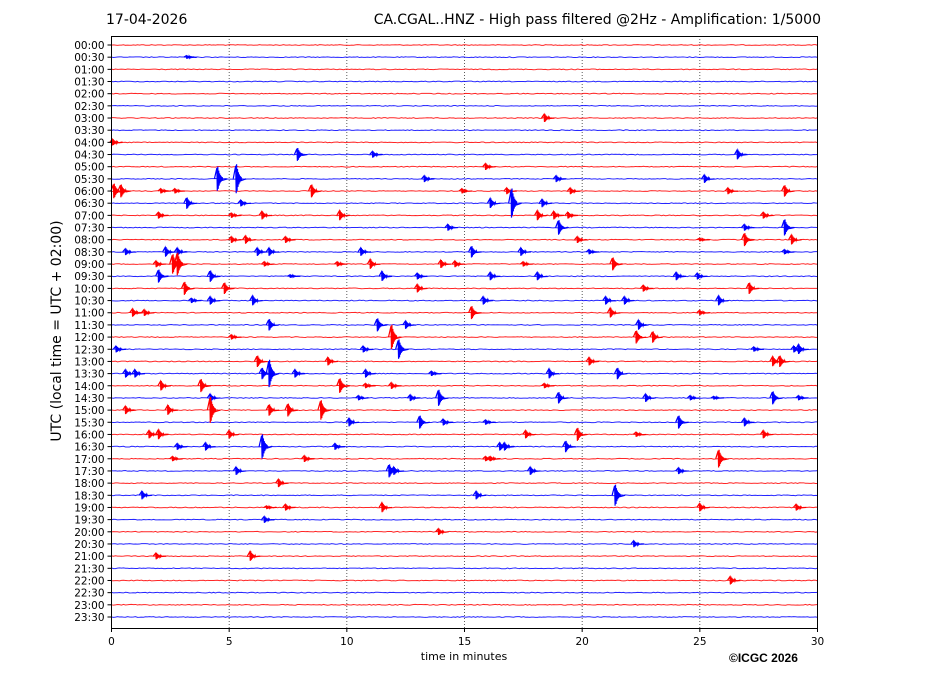 The width and height of the screenshot is (927, 696). Describe the element at coordinates (229, 642) in the screenshot. I see `x-tick-label: 5` at that location.